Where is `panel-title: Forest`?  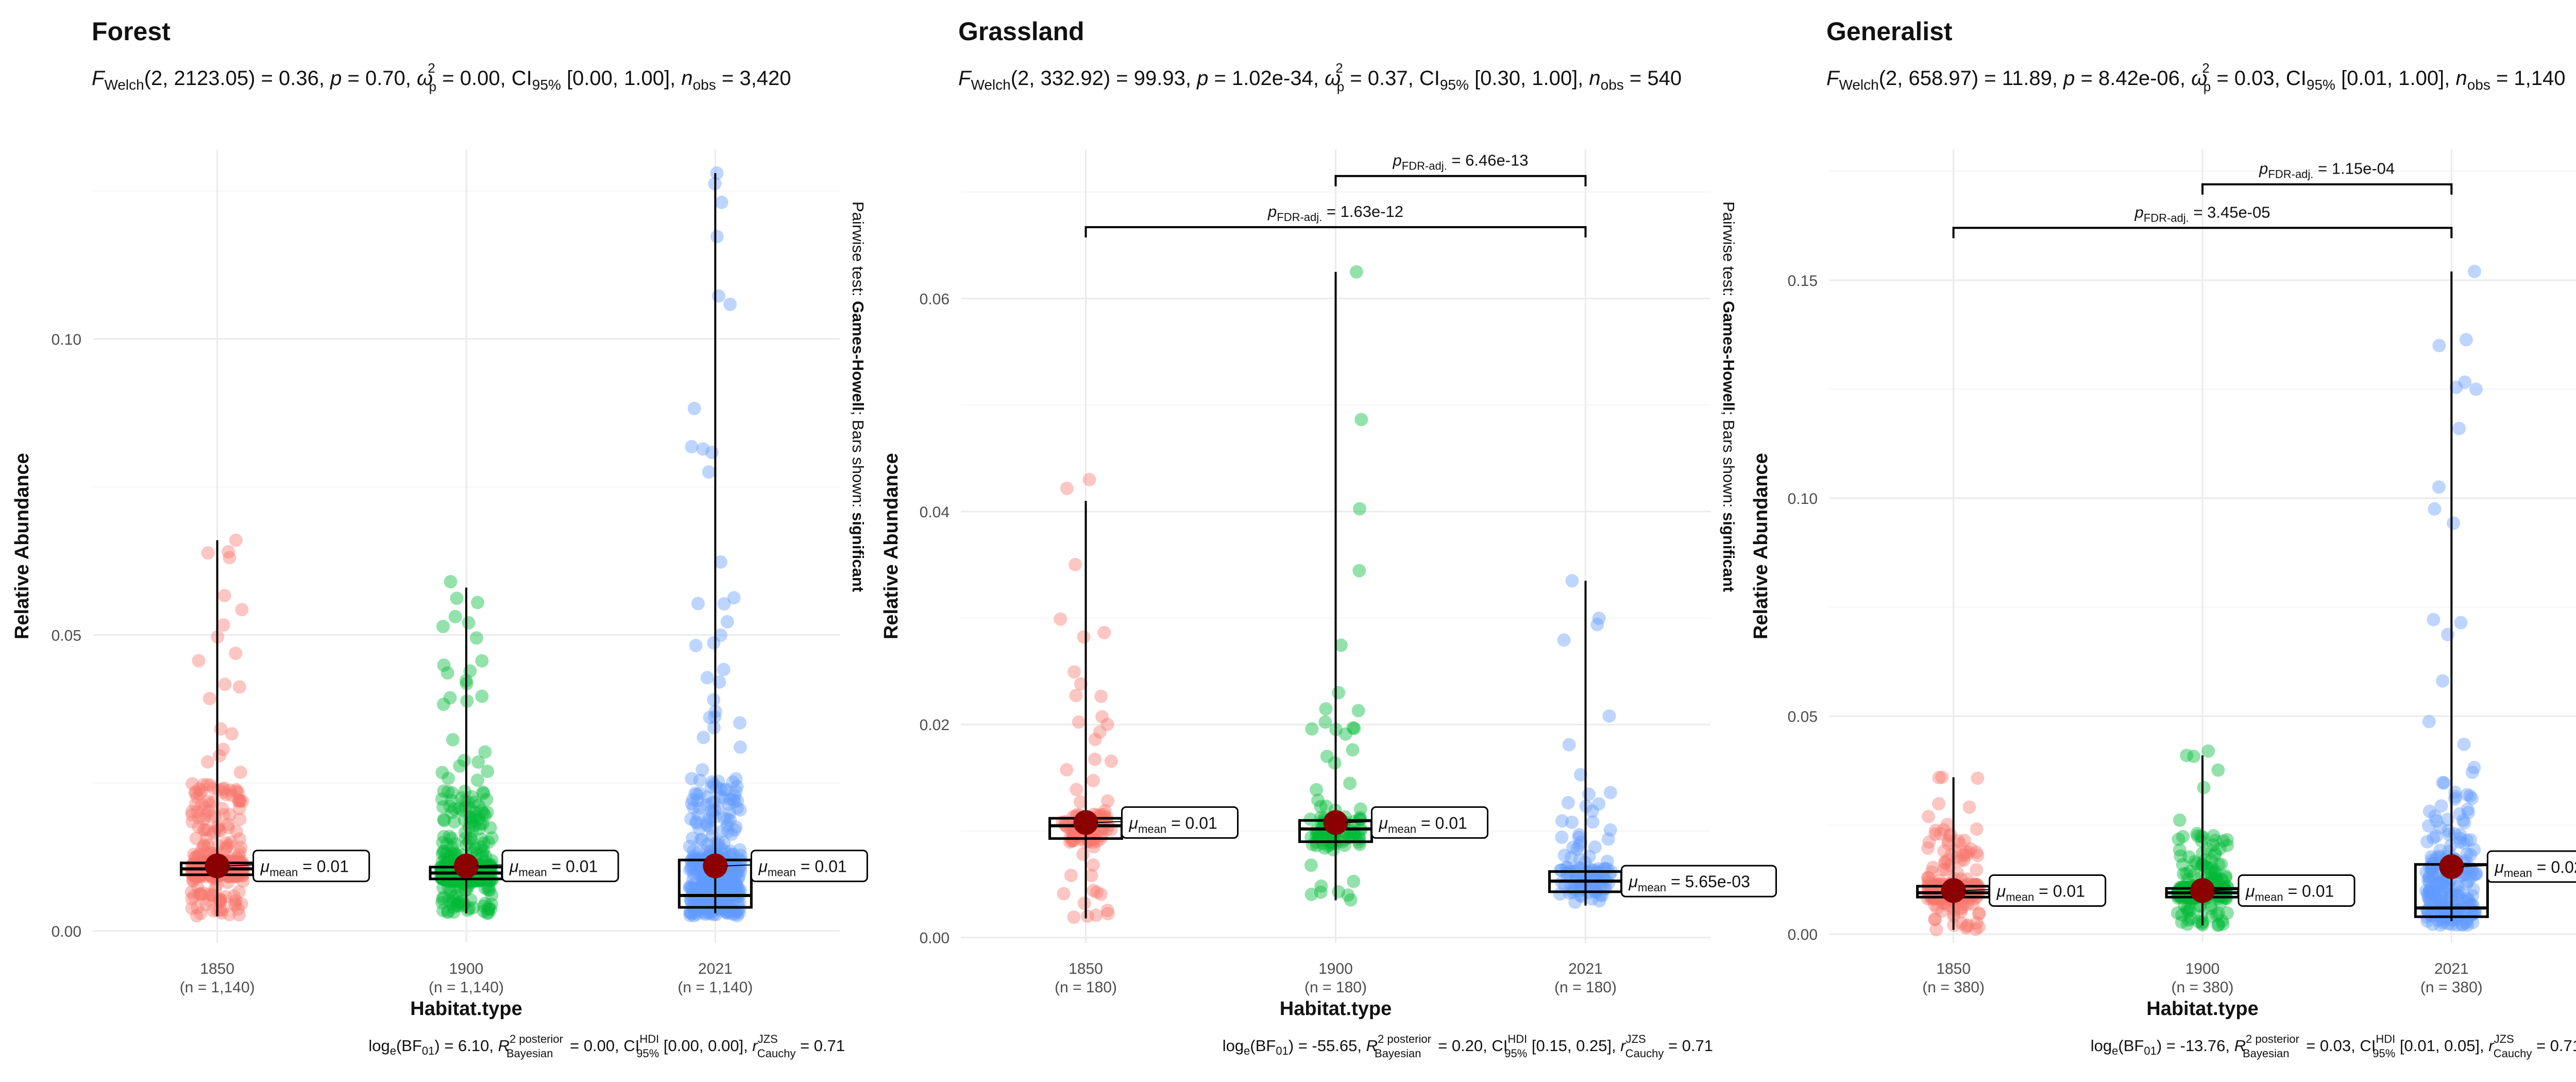 panel-title: Forest is located at coordinates (131, 31).